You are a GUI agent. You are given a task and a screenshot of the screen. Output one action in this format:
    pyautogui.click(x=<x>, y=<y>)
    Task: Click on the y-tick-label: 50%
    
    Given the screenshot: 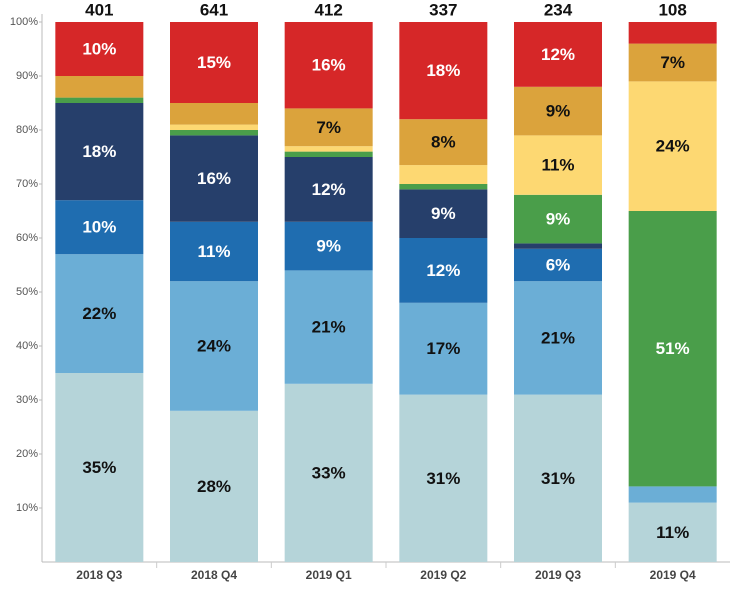 What is the action you would take?
    pyautogui.click(x=27, y=292)
    